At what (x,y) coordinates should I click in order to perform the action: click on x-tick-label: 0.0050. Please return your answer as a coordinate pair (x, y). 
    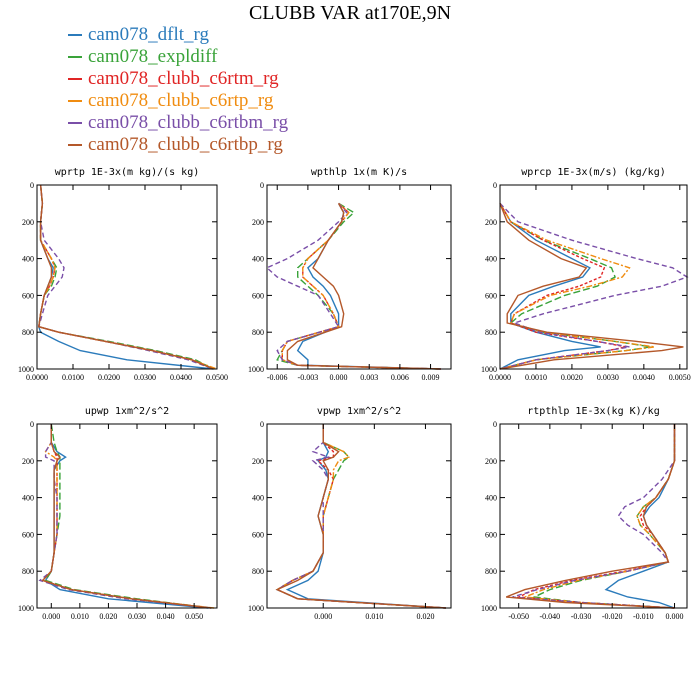
    Looking at the image, I should click on (680, 377).